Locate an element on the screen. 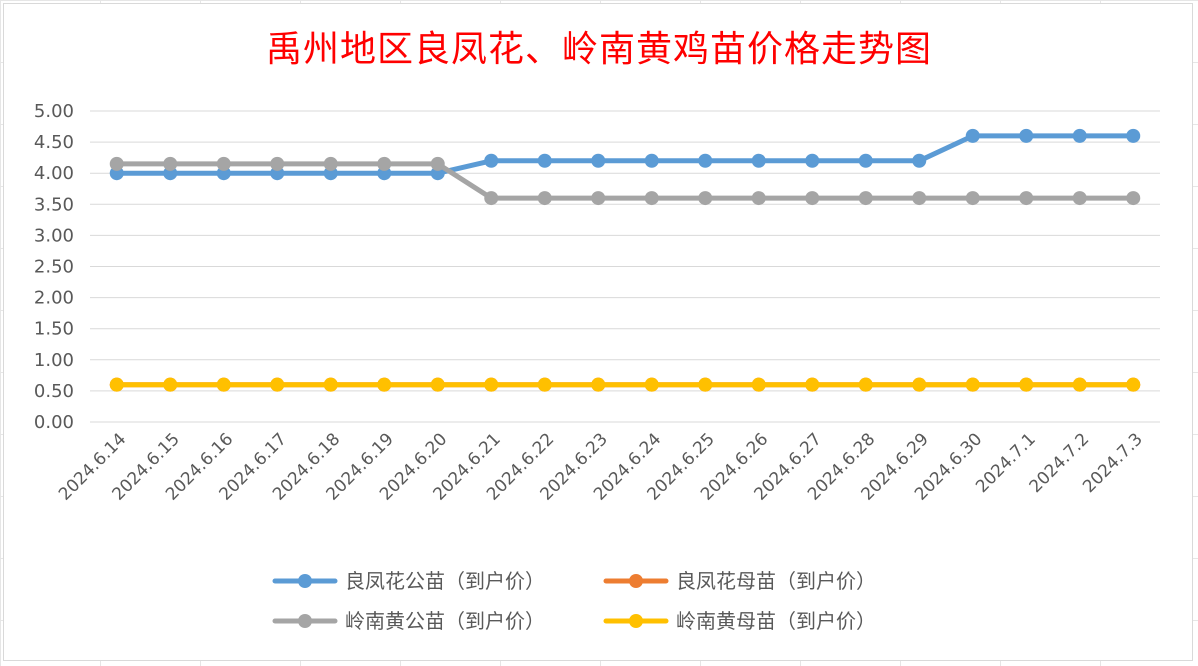  y-tick-label: 0.00 is located at coordinates (54, 422).